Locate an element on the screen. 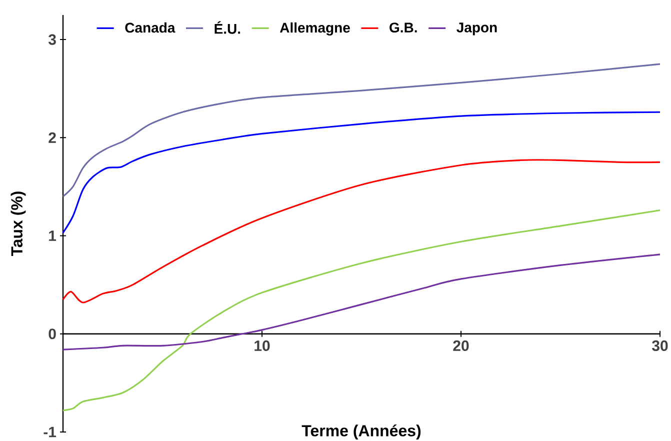  legend-label: É.U. is located at coordinates (227, 27).